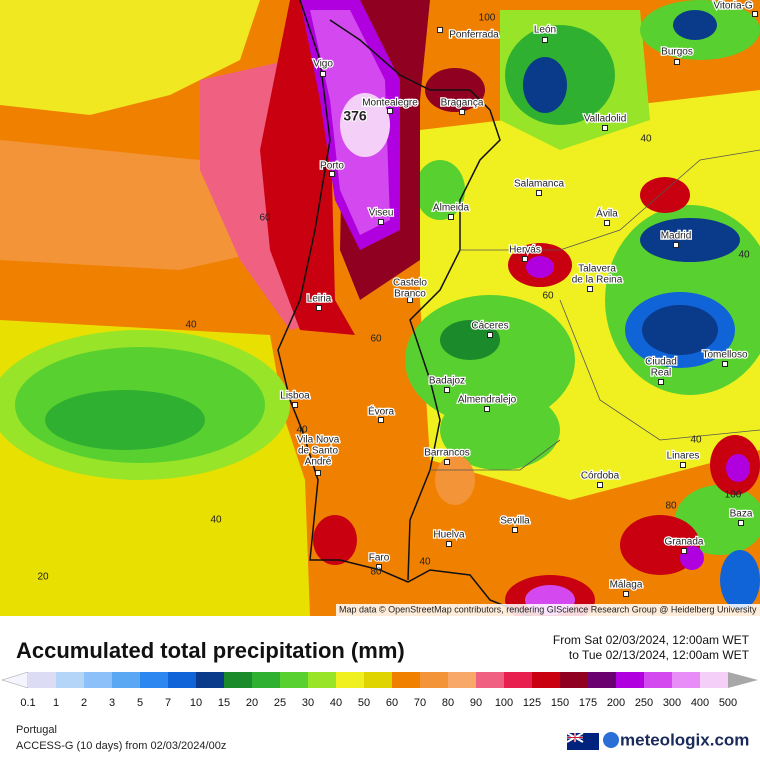 The height and width of the screenshot is (765, 760). What do you see at coordinates (449, 535) in the screenshot?
I see `city-label: Huelva` at bounding box center [449, 535].